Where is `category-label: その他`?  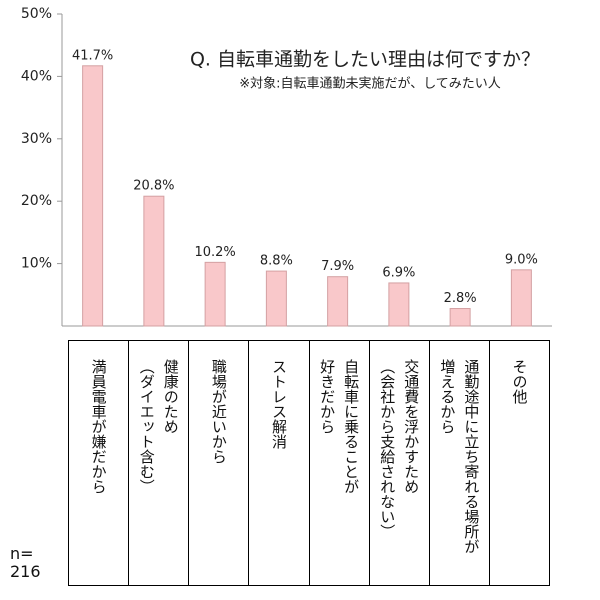 category-label: その他 is located at coordinates (519, 381).